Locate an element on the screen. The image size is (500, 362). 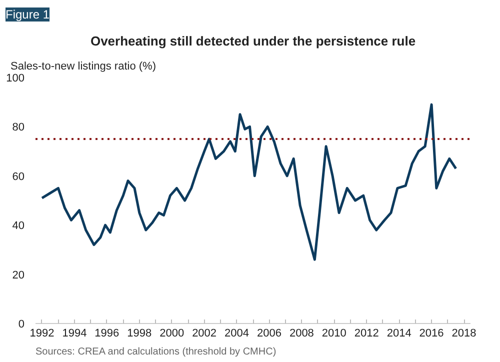
x-tick-label: 1996 is located at coordinates (107, 334).